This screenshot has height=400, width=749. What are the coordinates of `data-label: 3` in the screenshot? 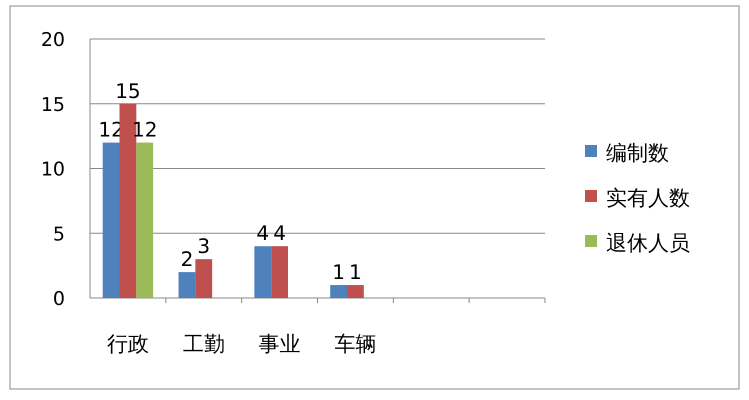 It's located at (203, 246).